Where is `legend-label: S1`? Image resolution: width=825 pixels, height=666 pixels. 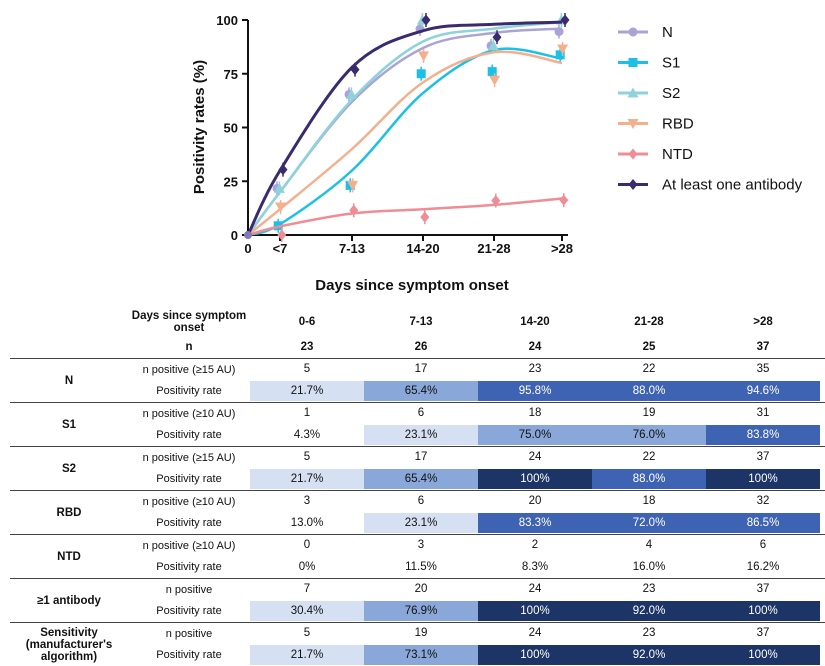
legend-label: S1 is located at coordinates (671, 63).